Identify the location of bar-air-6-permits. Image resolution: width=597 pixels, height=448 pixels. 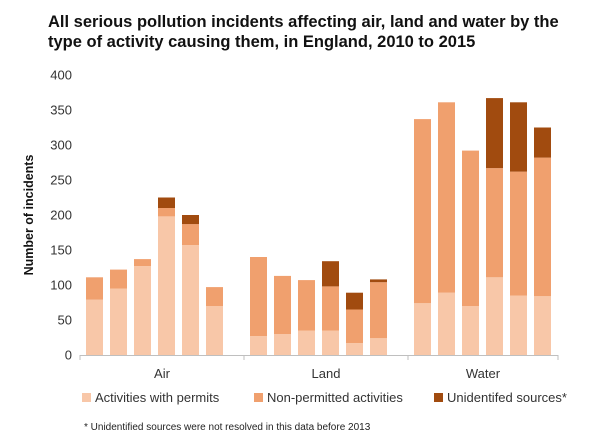
(214, 330).